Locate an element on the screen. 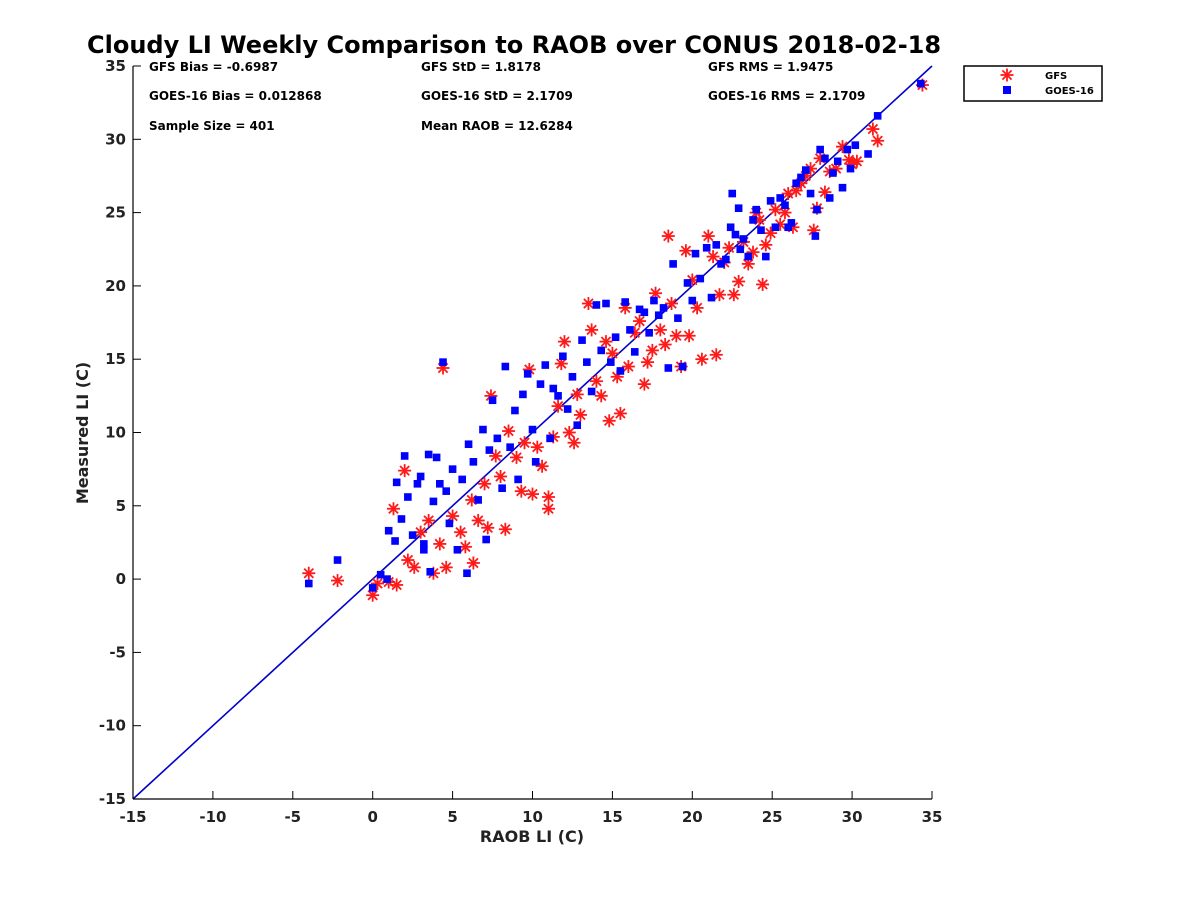 This screenshot has height=900, width=1200. legend-goes16-marker is located at coordinates (1007, 90).